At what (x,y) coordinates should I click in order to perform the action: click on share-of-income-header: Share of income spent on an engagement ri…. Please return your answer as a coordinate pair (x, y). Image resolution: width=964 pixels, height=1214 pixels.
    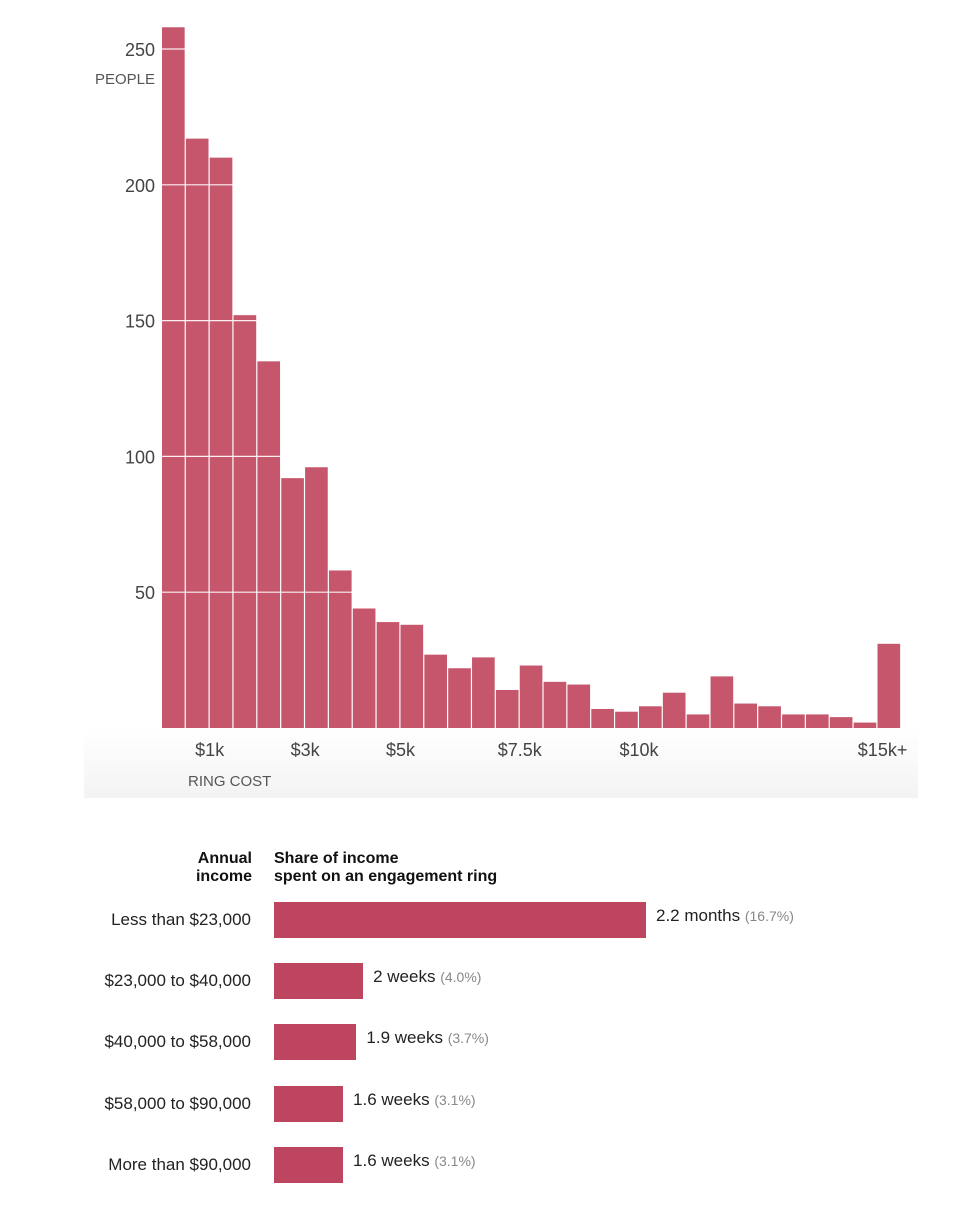
    Looking at the image, I should click on (385, 868).